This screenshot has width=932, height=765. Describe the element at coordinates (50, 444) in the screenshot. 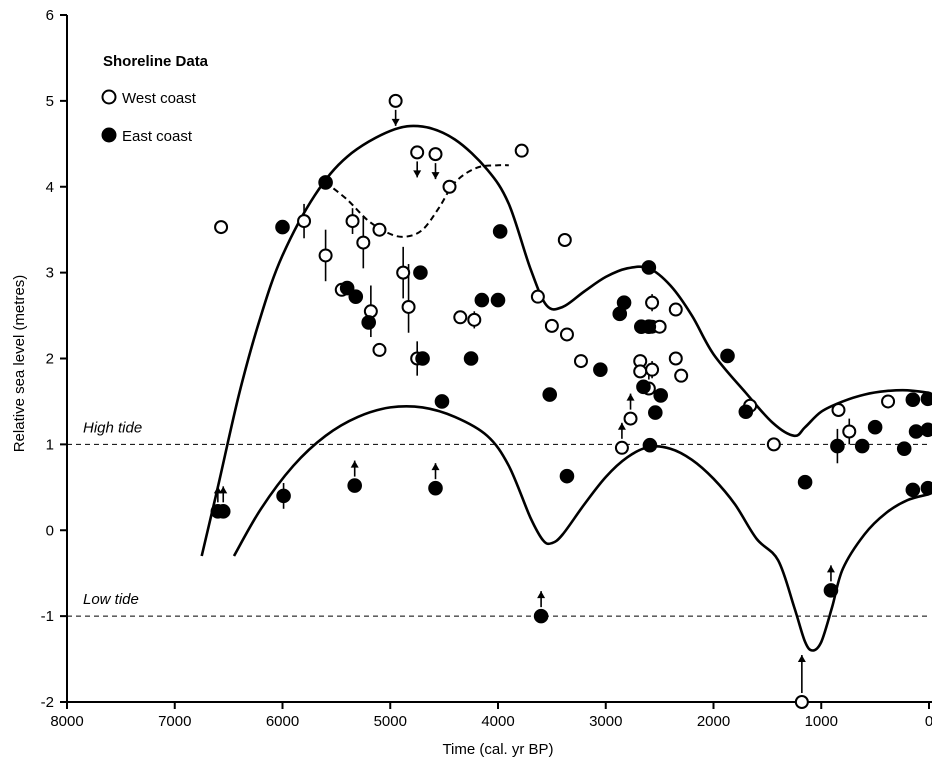

I see `y-tick-label: 1` at that location.